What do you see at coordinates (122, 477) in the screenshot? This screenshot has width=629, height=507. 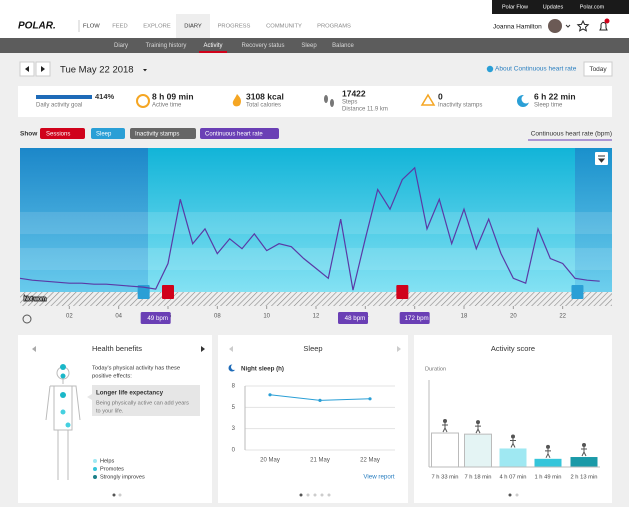 I see `legend-label: Strongly improves` at bounding box center [122, 477].